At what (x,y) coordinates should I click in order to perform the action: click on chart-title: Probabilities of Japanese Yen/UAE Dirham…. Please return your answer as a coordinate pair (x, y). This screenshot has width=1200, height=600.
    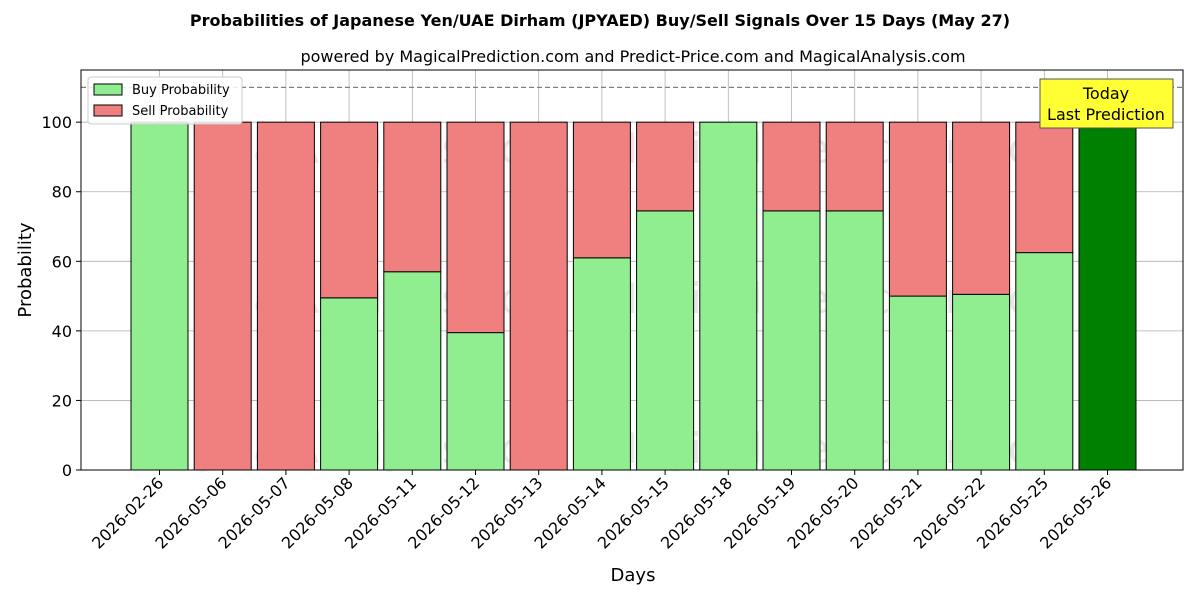
    Looking at the image, I should click on (600, 20).